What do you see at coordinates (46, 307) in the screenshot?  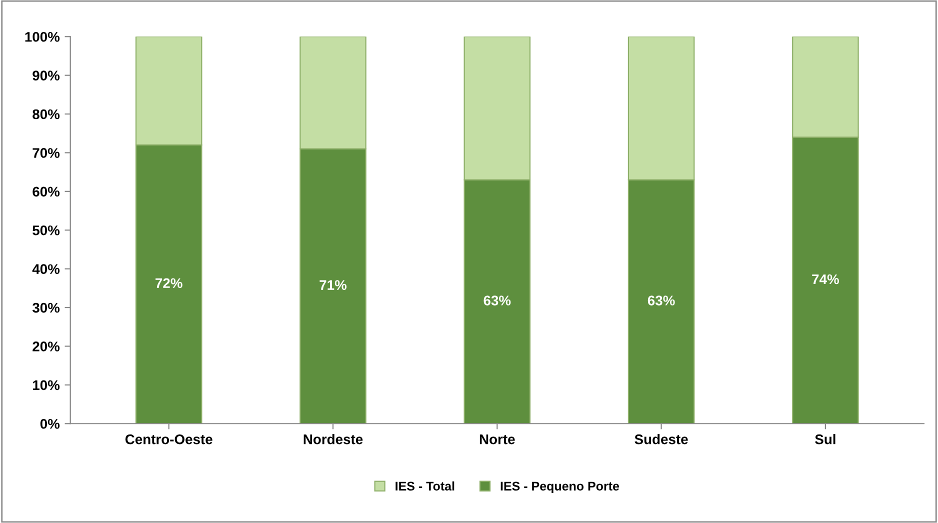 I see `y-tick-label: 30%` at bounding box center [46, 307].